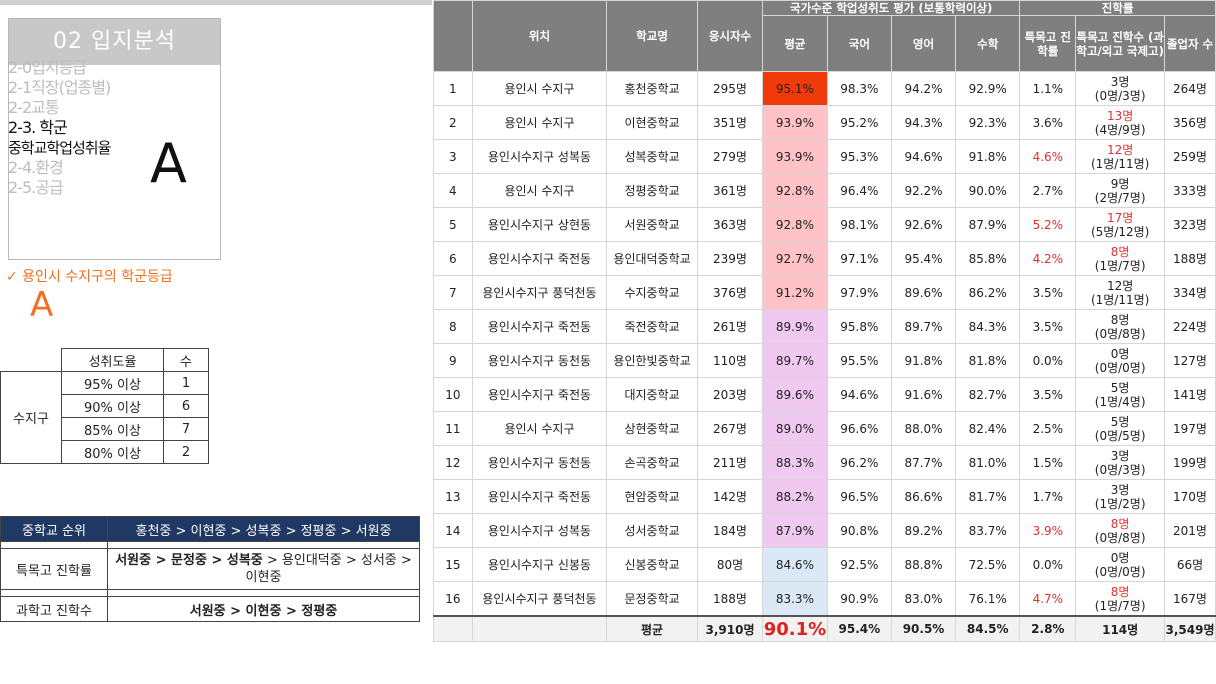 Image resolution: width=1216 pixels, height=684 pixels. I want to click on school-district-grade: A, so click(42, 305).